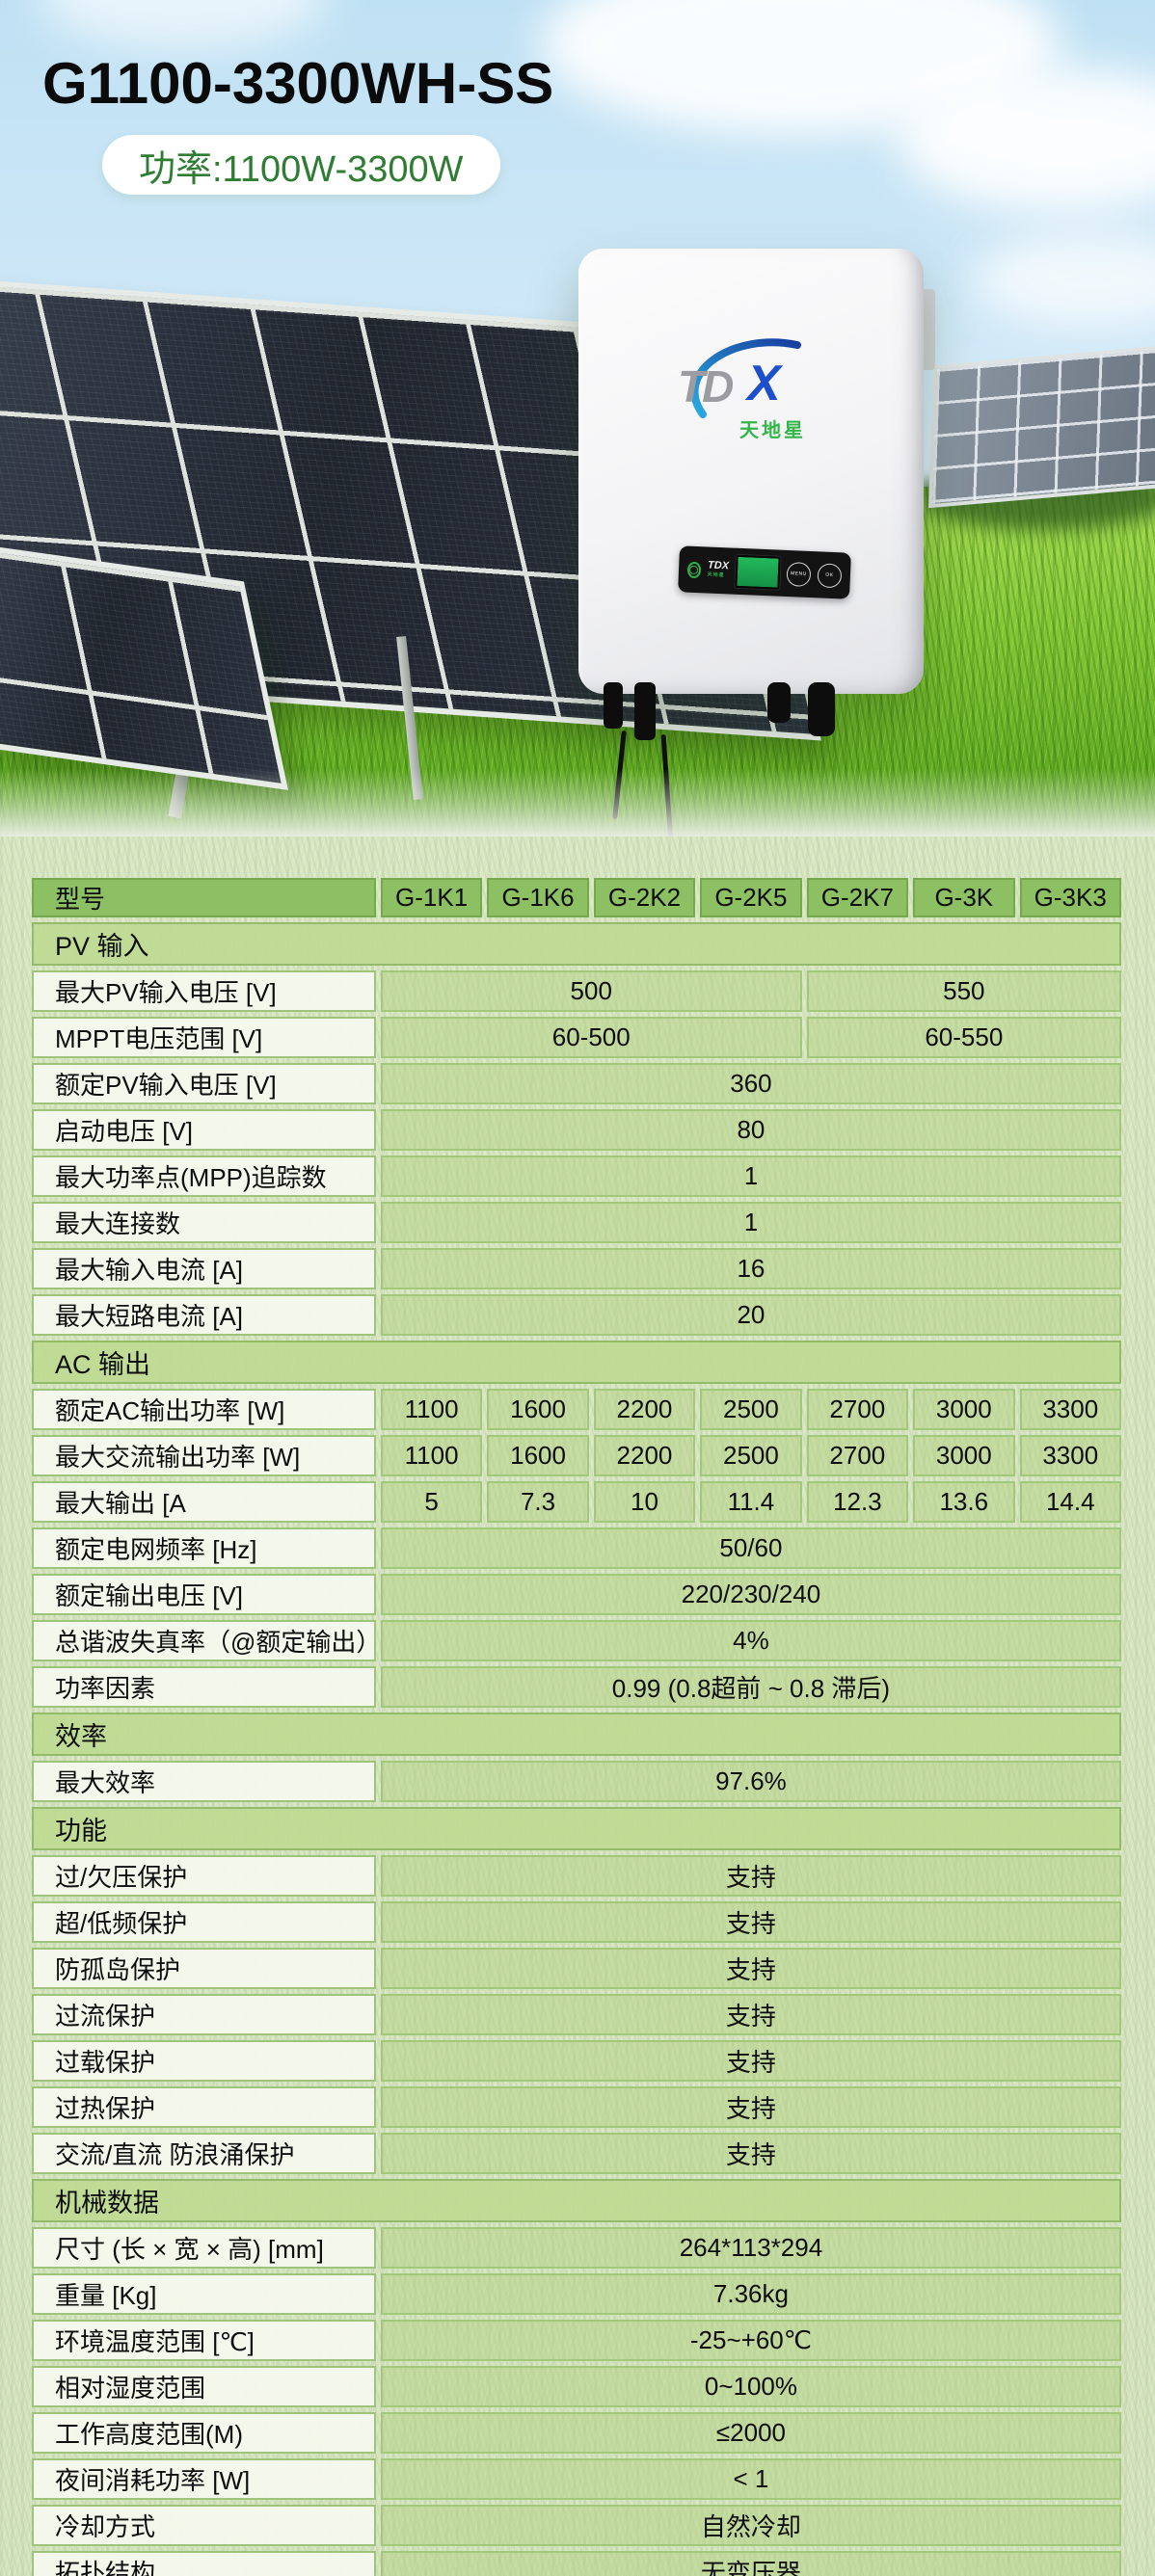 Image resolution: width=1155 pixels, height=2576 pixels. What do you see at coordinates (964, 1037) in the screenshot?
I see `spec-value: 60-550` at bounding box center [964, 1037].